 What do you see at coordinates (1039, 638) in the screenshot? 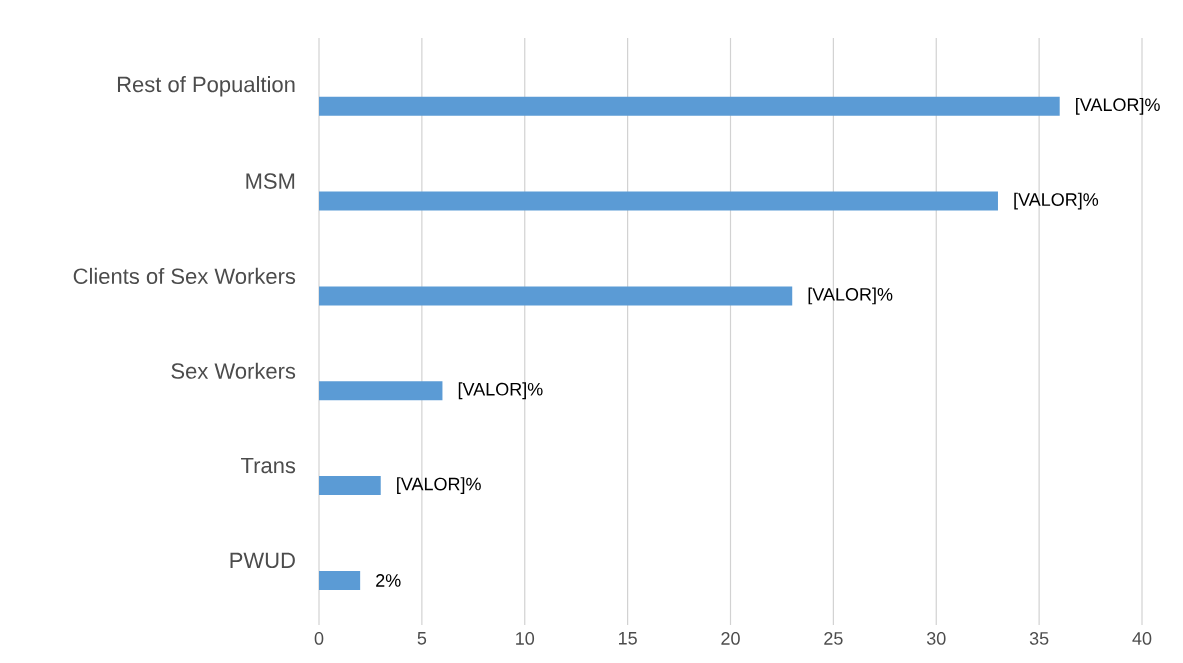
I see `x-tick-label: 35` at bounding box center [1039, 638].